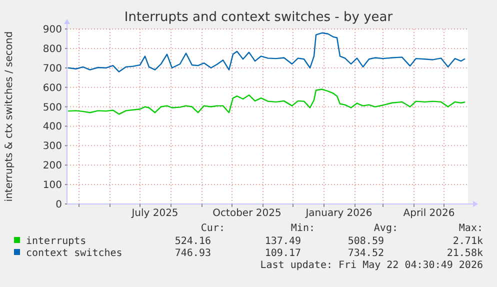 This screenshot has width=497, height=287. I want to click on y-tick-label: 800, so click(52, 49).